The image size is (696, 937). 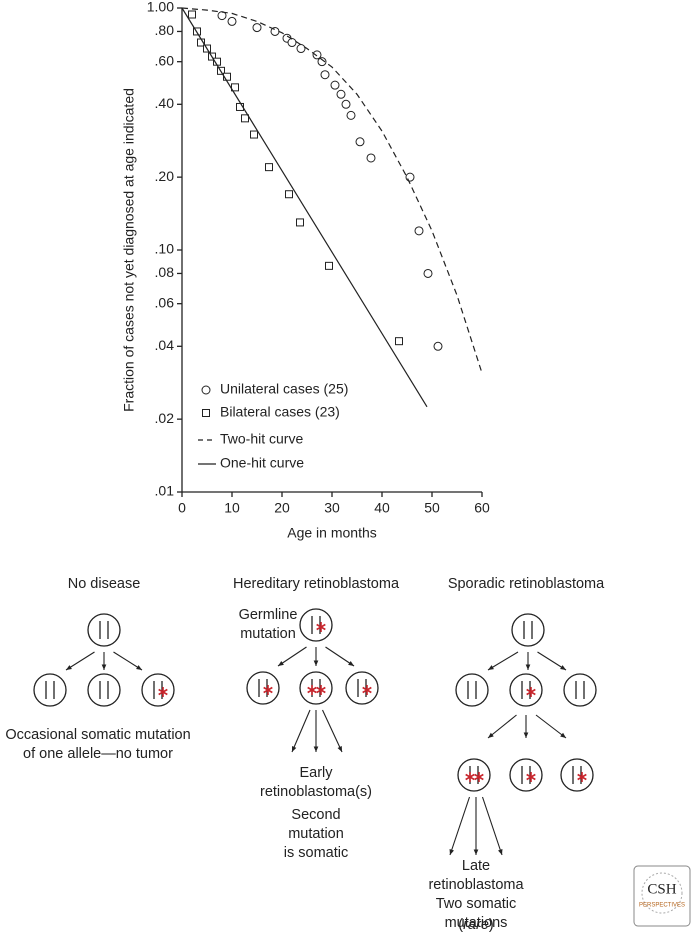 I want to click on x-tick-label: 20, so click(x=282, y=508).